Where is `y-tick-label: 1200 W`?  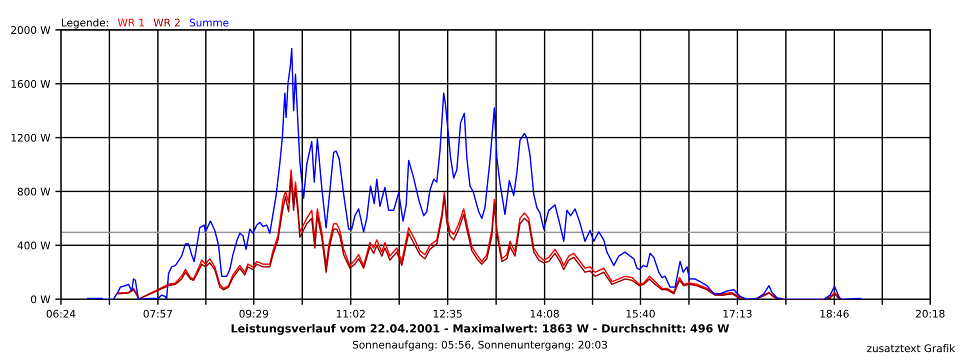
y-tick-label: 1200 W is located at coordinates (31, 138).